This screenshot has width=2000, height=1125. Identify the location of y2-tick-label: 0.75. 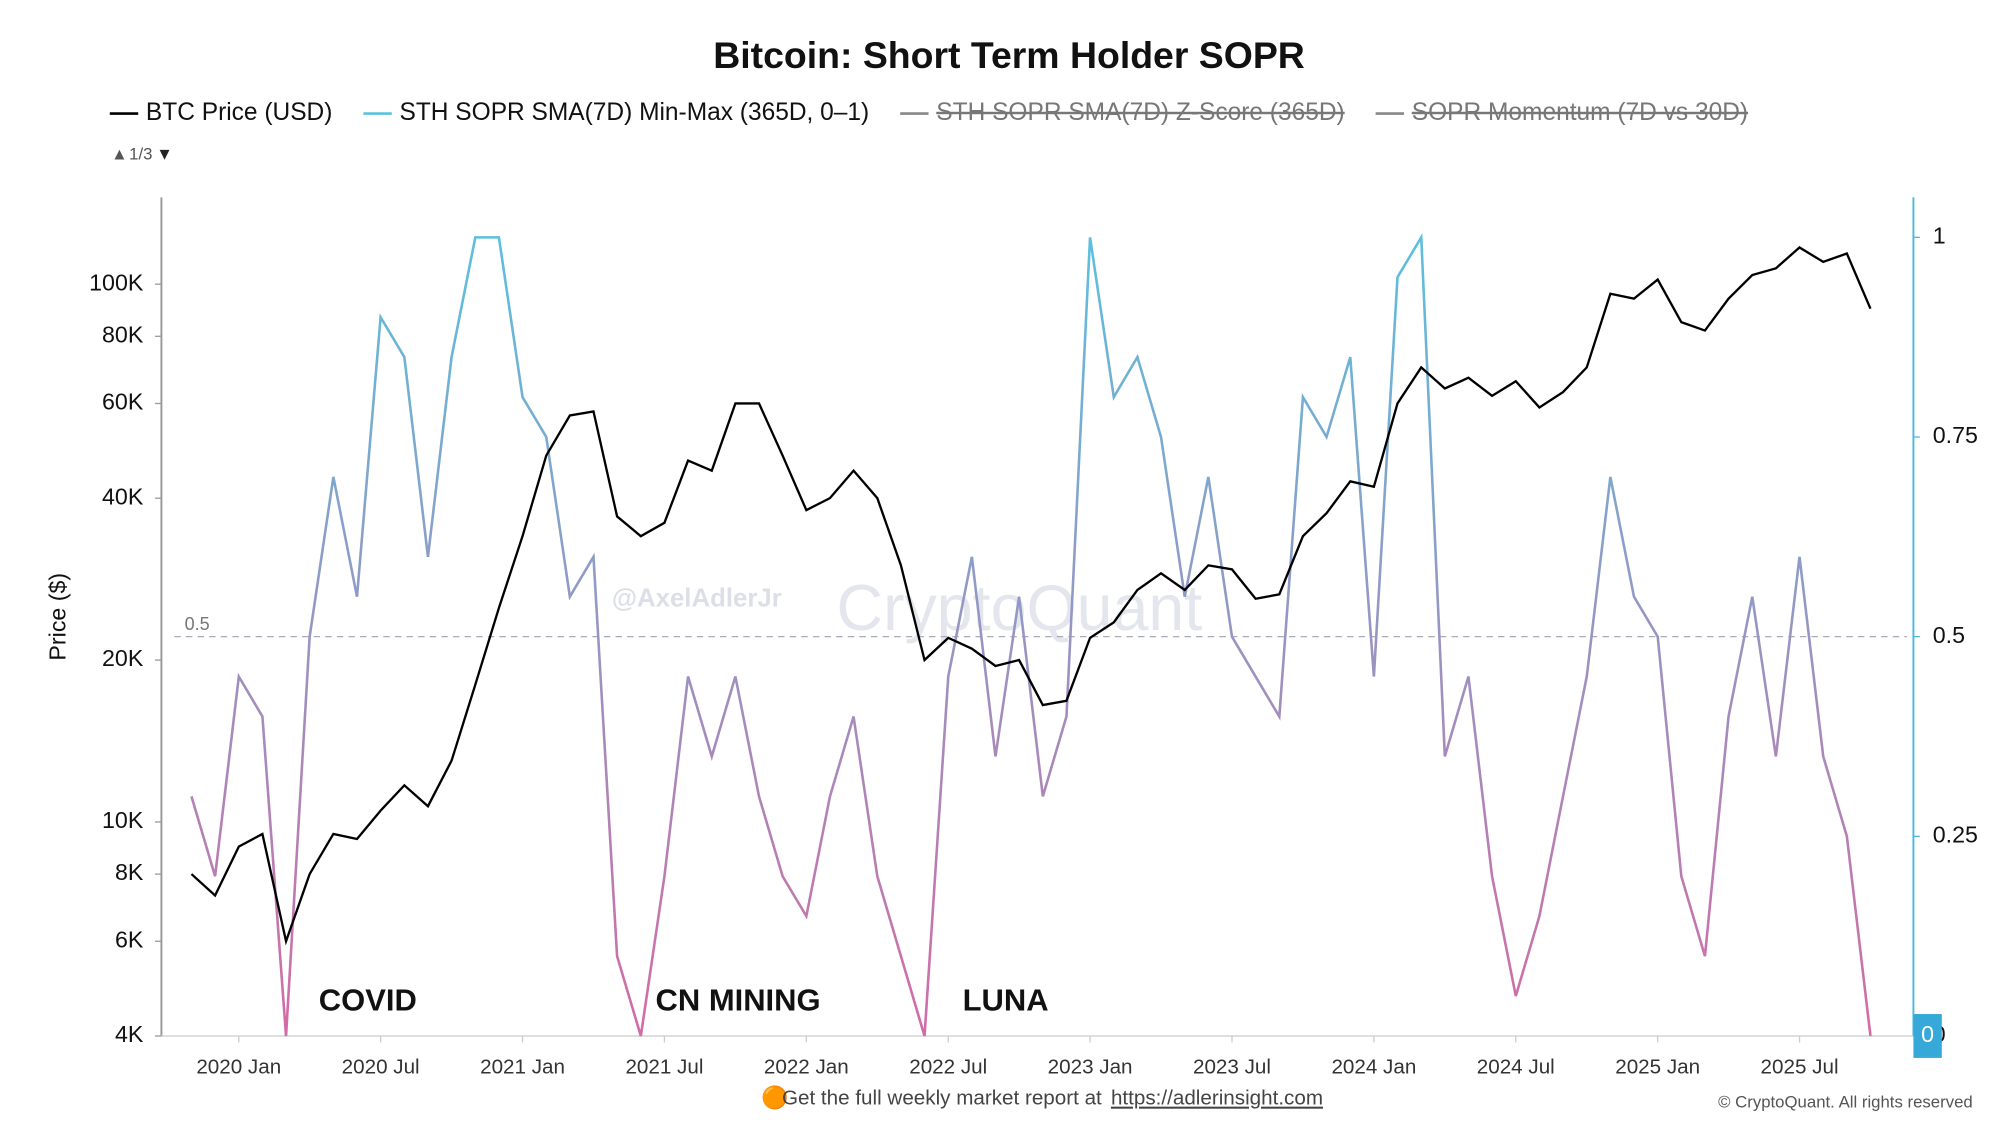
(1955, 435).